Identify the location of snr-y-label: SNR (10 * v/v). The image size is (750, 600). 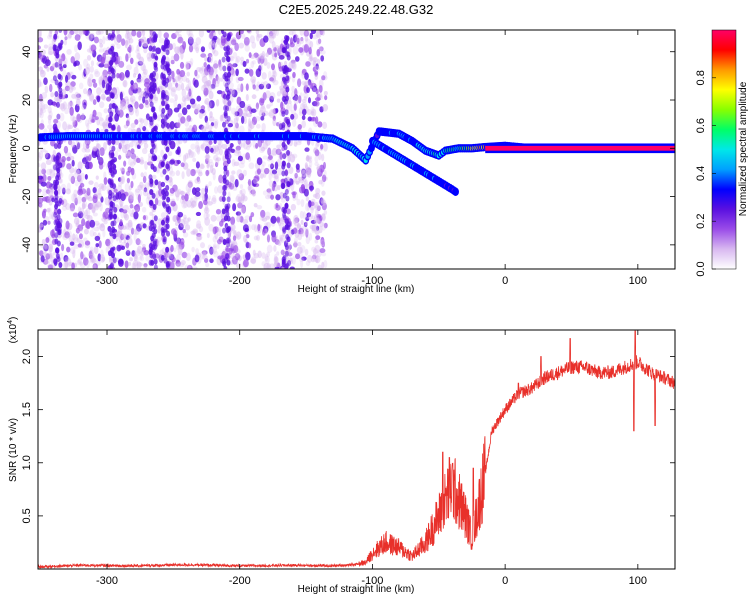
(13, 450).